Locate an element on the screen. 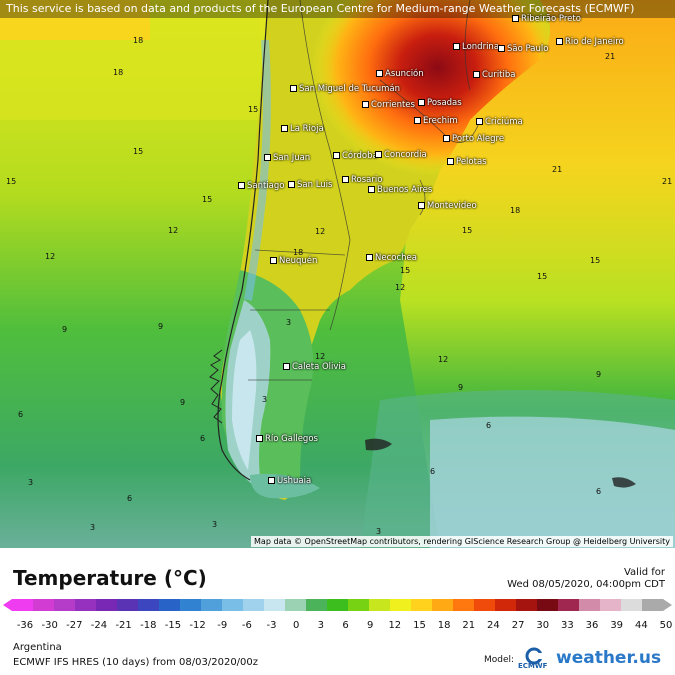 The height and width of the screenshot is (675, 675). brand-logo: weather.us is located at coordinates (609, 658).